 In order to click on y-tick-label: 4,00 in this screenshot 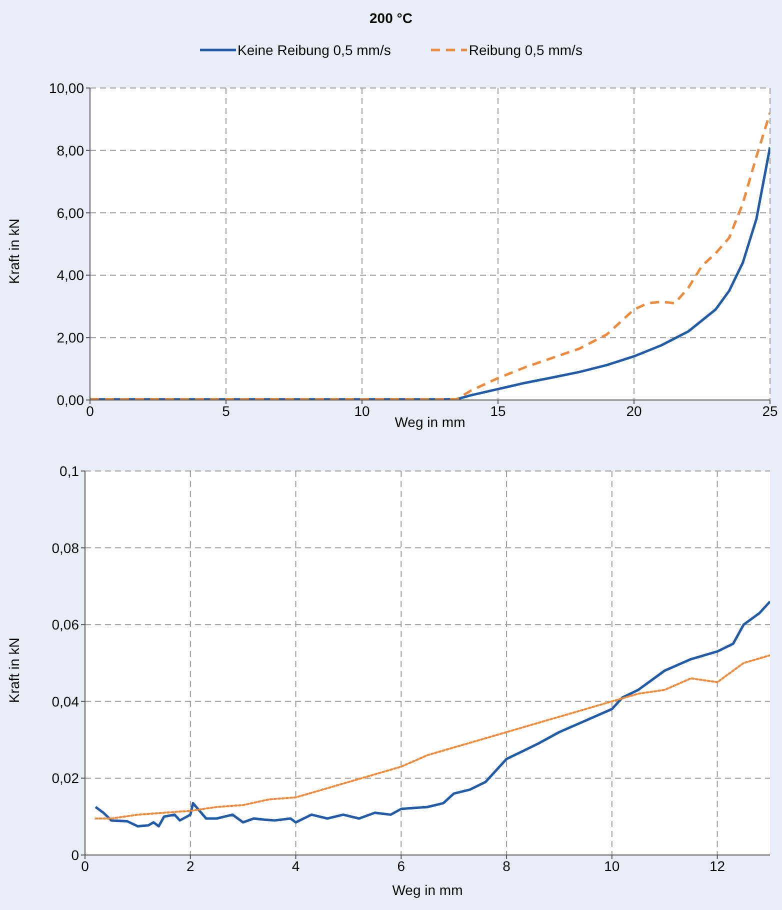, I will do `click(70, 275)`.